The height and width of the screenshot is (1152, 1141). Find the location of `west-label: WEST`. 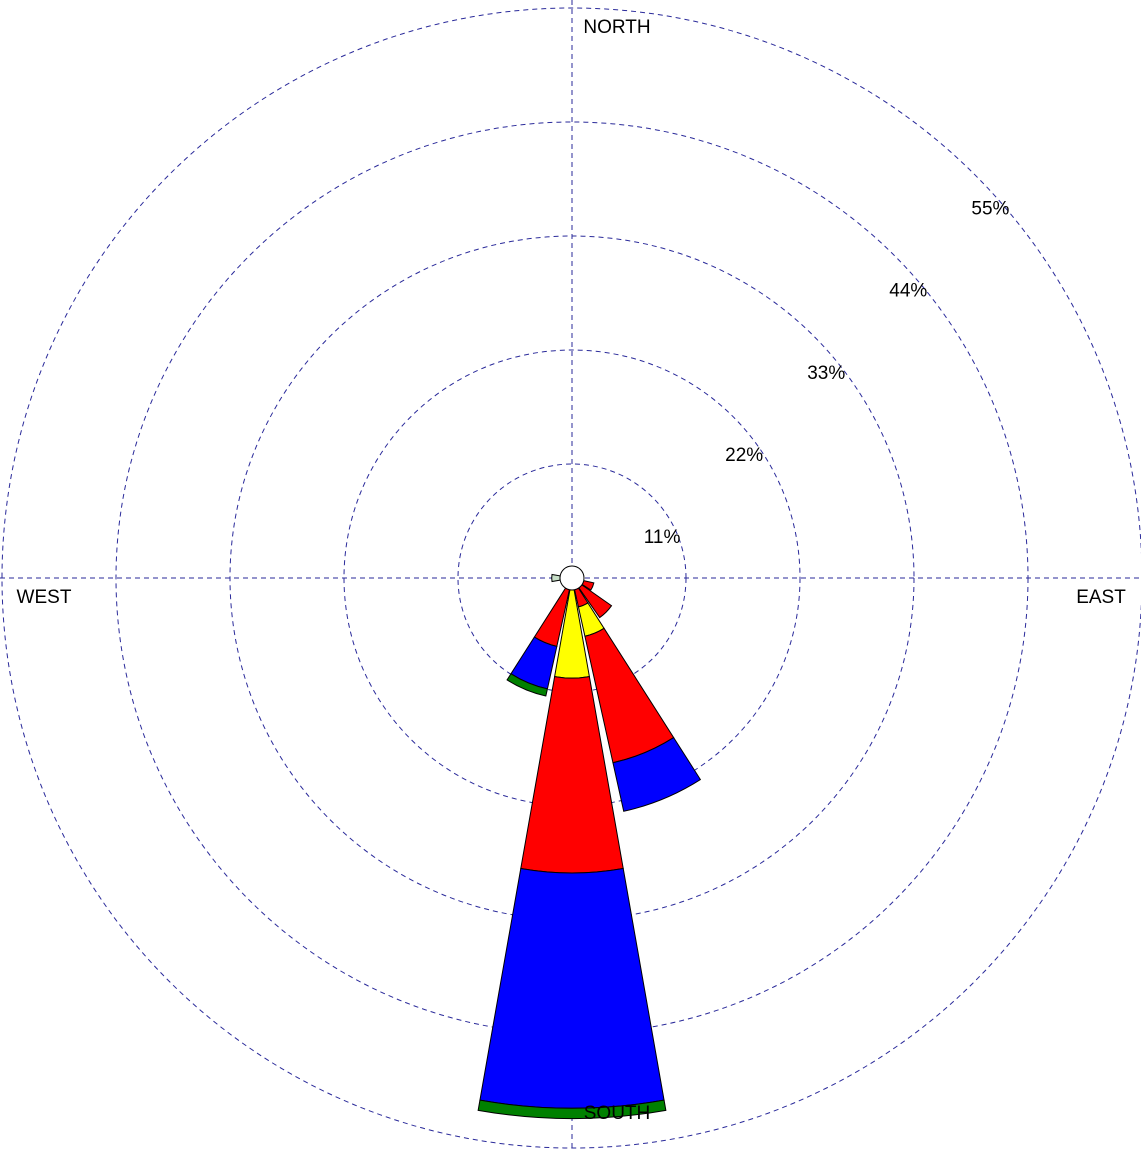

west-label: WEST is located at coordinates (44, 597).